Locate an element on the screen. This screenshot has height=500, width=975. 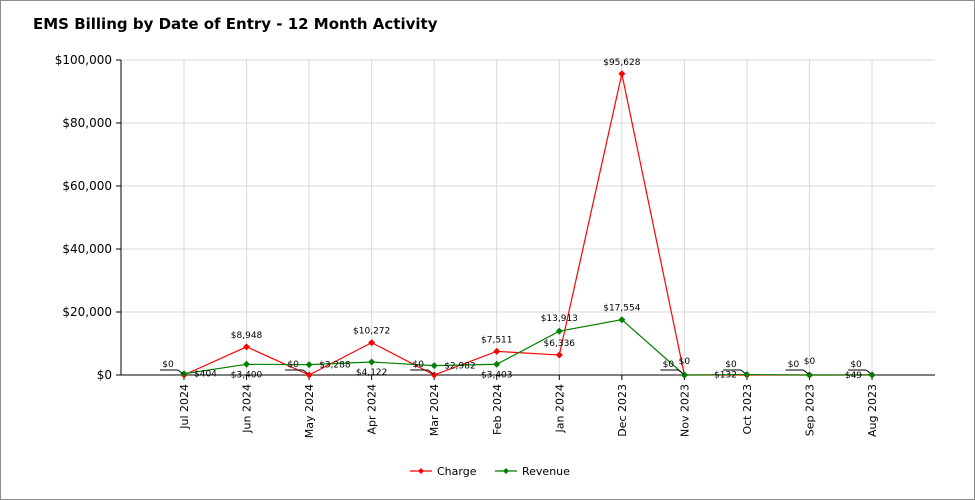
data-label-charge: $10,272 is located at coordinates (371, 332).